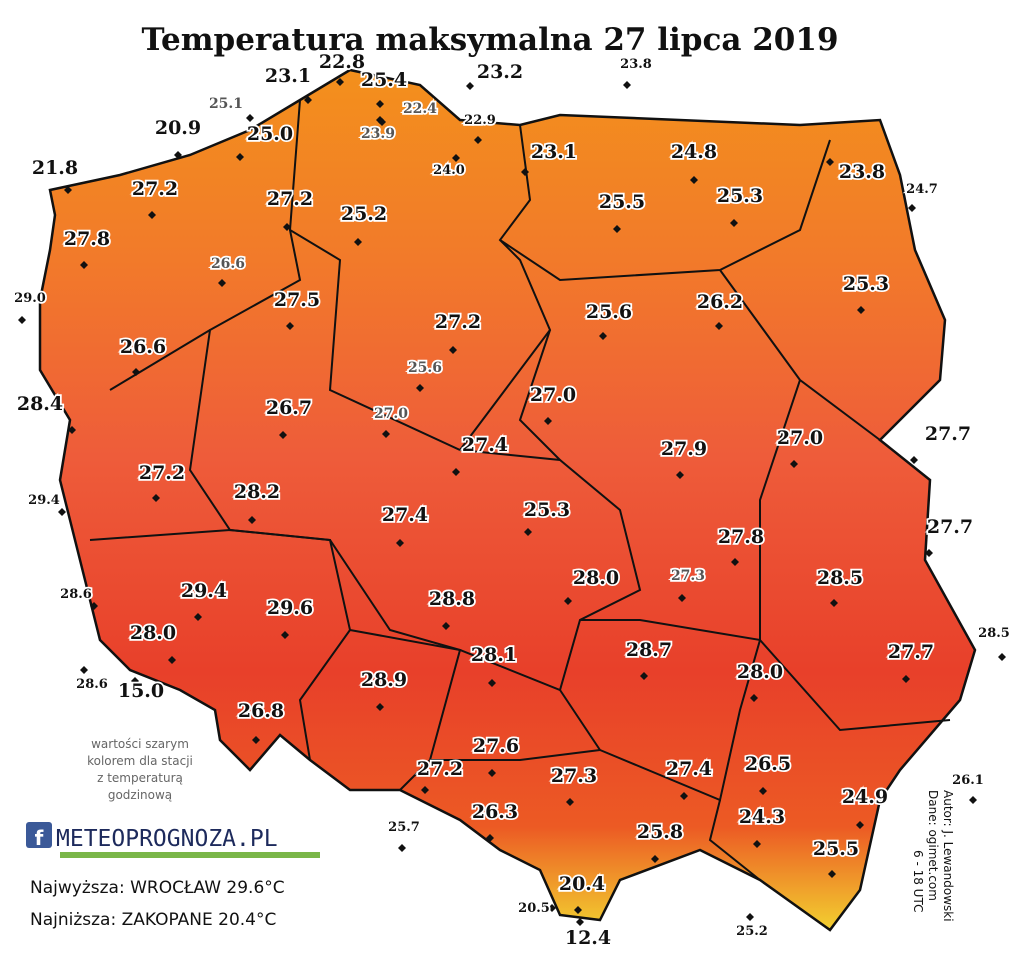 Image resolution: width=1024 pixels, height=963 pixels. I want to click on station-label: 25.5, so click(836, 849).